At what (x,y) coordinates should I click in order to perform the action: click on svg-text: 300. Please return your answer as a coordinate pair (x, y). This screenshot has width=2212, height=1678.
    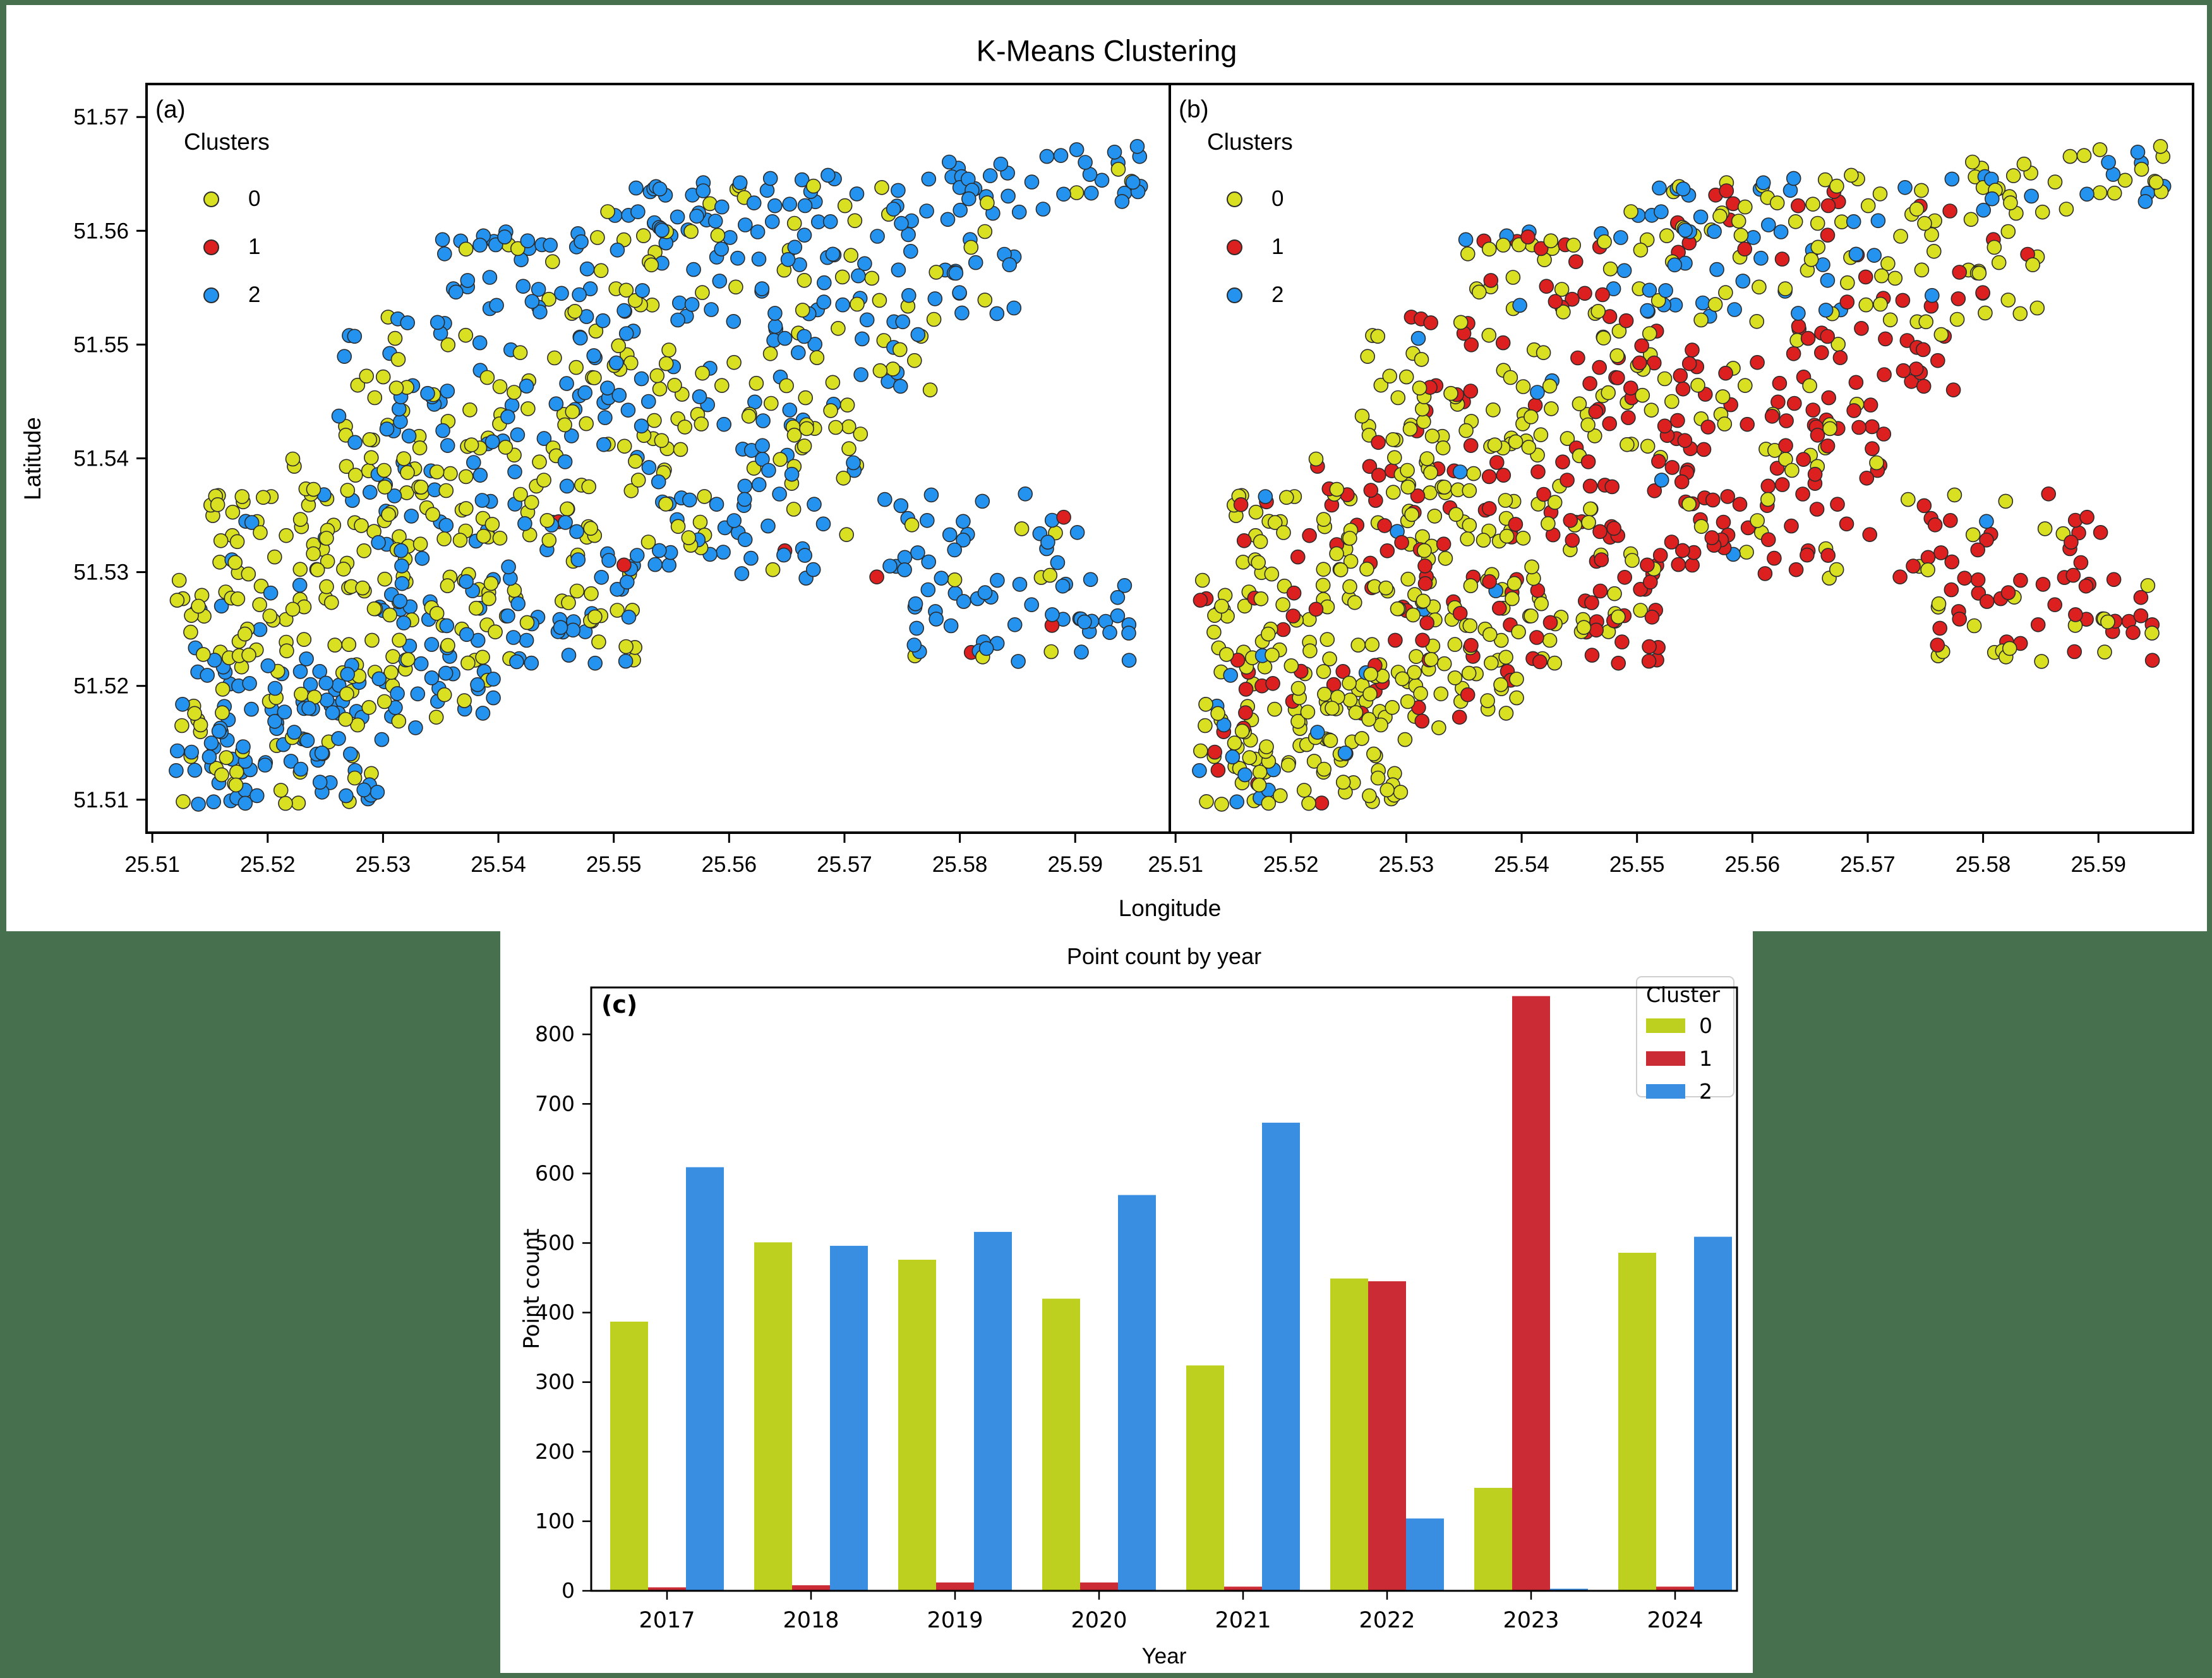
    Looking at the image, I should click on (555, 1382).